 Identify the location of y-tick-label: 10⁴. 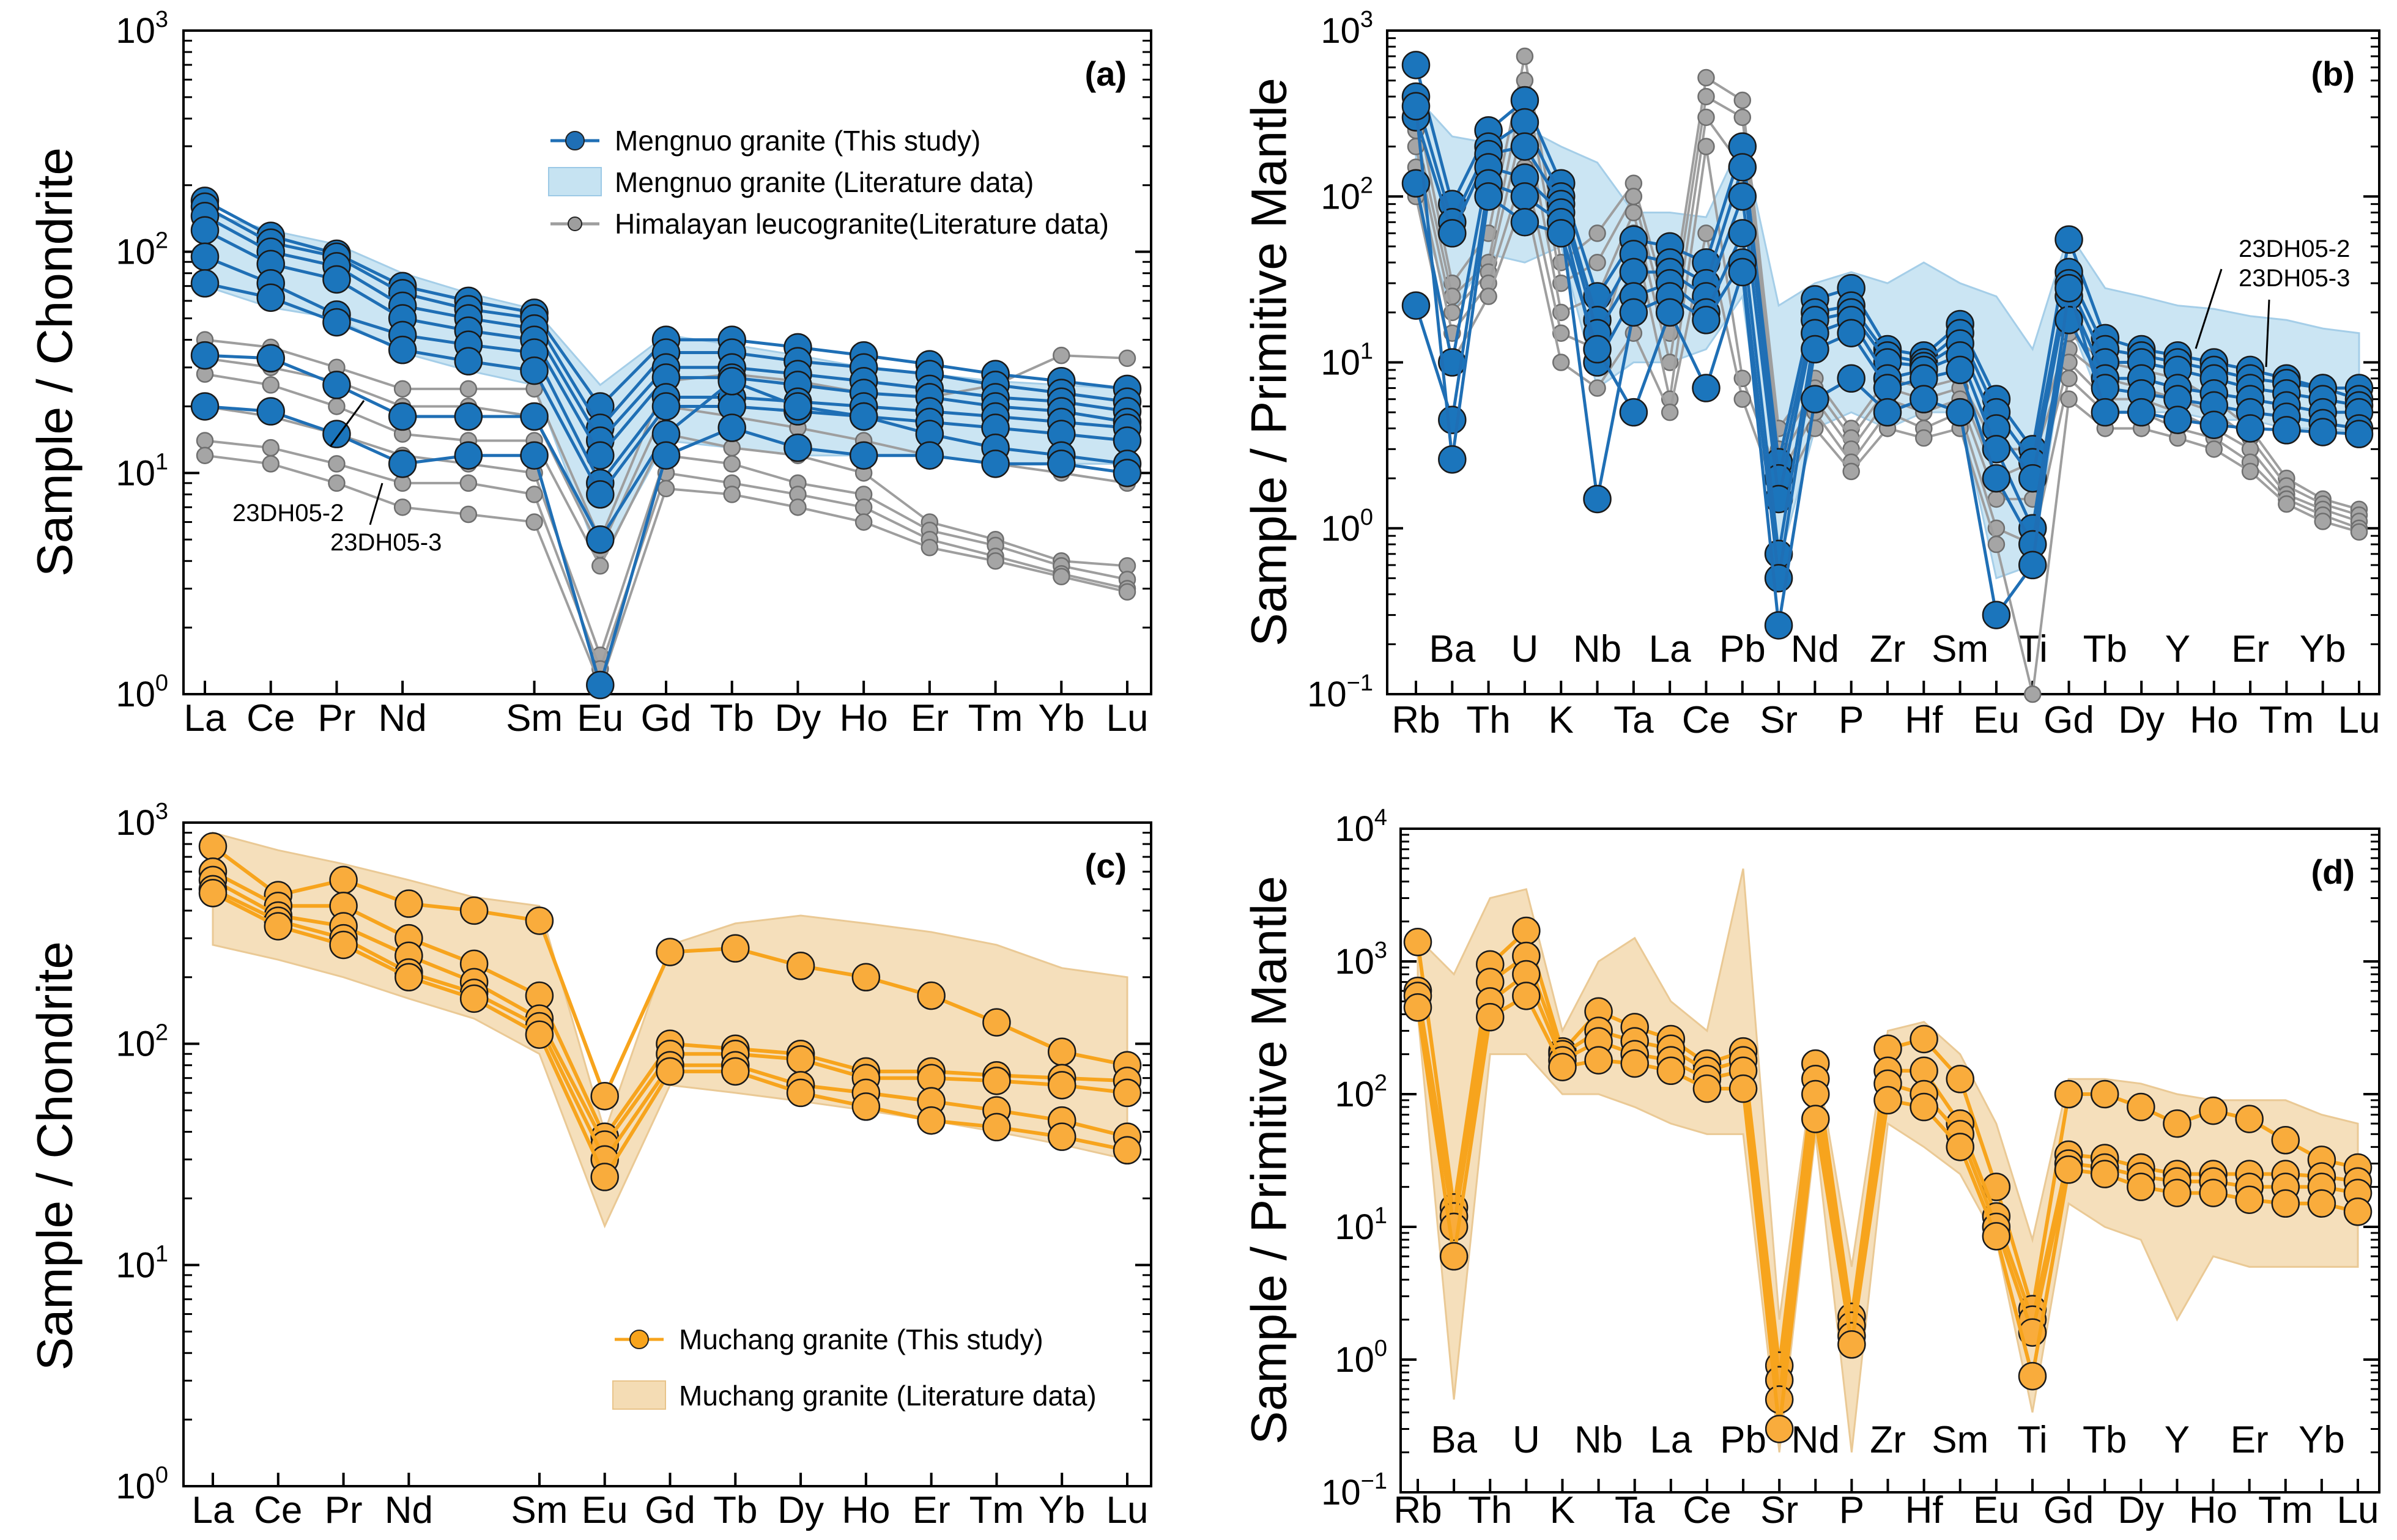
(1361, 827).